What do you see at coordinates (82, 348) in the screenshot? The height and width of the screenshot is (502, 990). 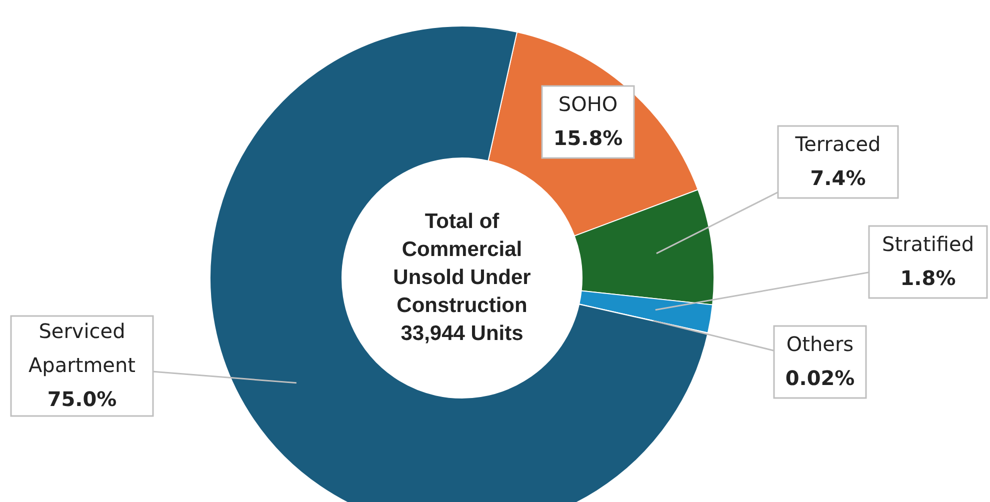 I see `slice-label: Serviced Apartment` at bounding box center [82, 348].